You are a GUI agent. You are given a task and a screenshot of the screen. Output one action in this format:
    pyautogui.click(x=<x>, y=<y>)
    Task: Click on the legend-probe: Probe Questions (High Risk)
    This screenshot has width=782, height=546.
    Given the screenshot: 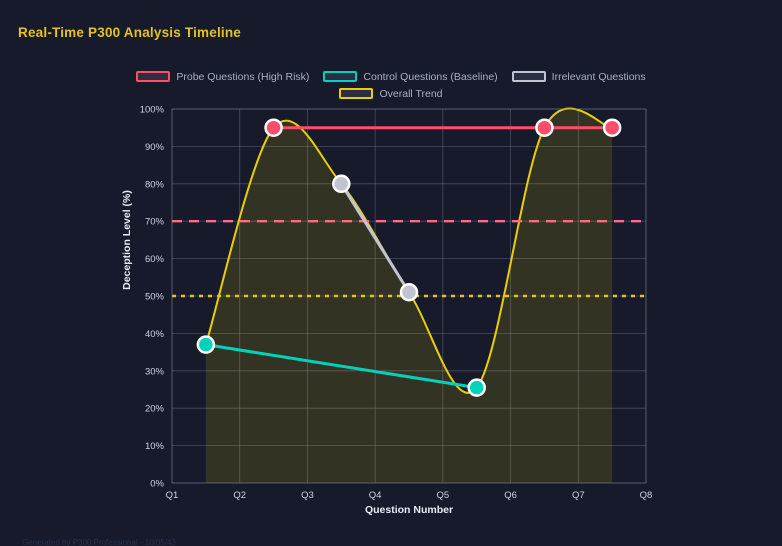 What is the action you would take?
    pyautogui.click(x=222, y=77)
    